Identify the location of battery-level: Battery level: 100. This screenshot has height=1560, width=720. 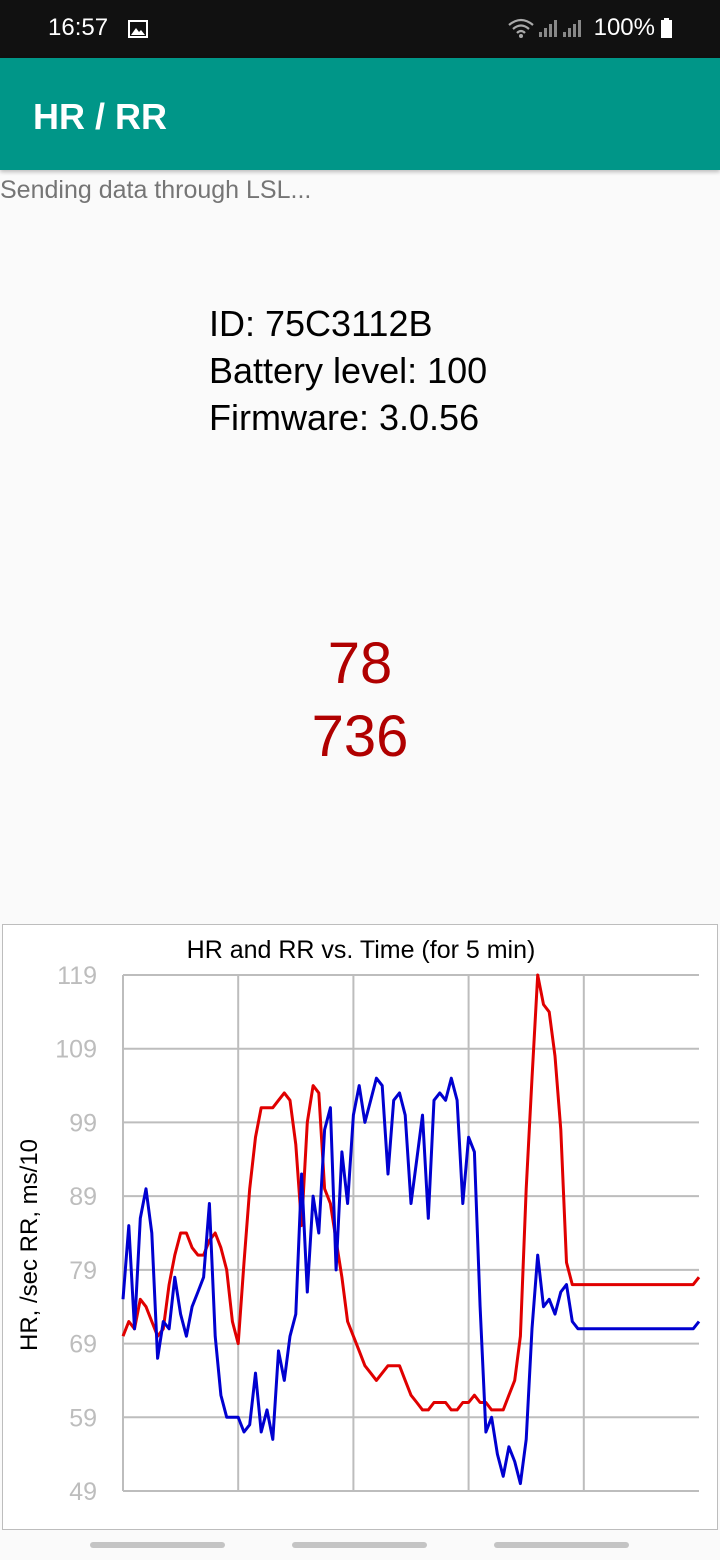
(348, 370).